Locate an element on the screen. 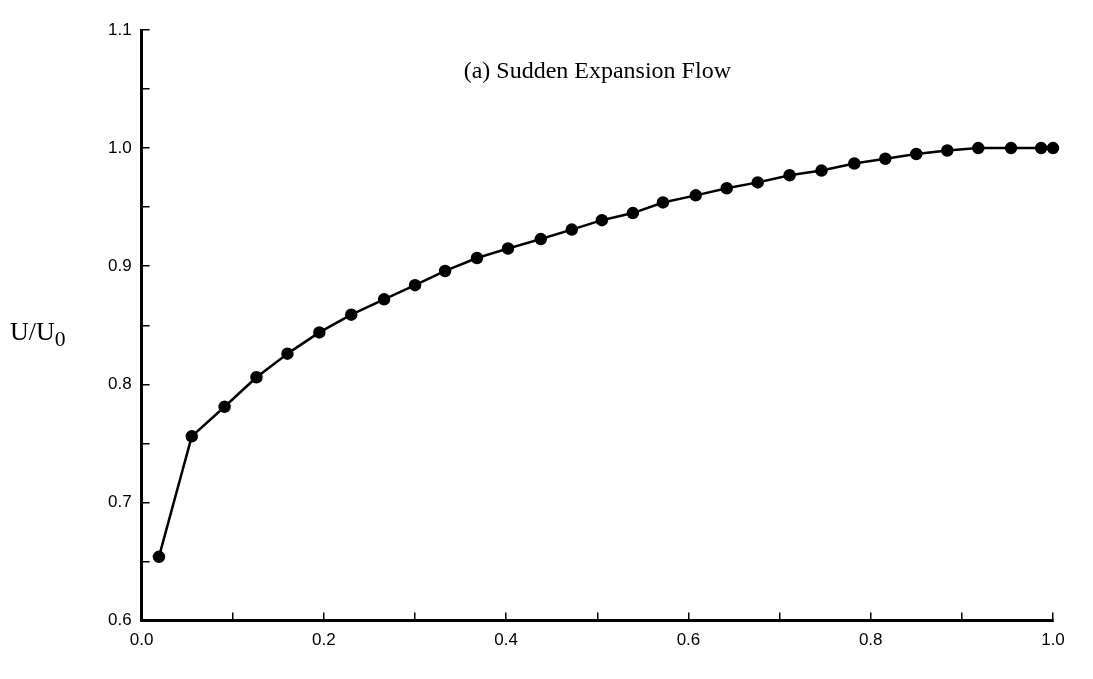  y-tick-label: 0.6 is located at coordinates (119, 620).